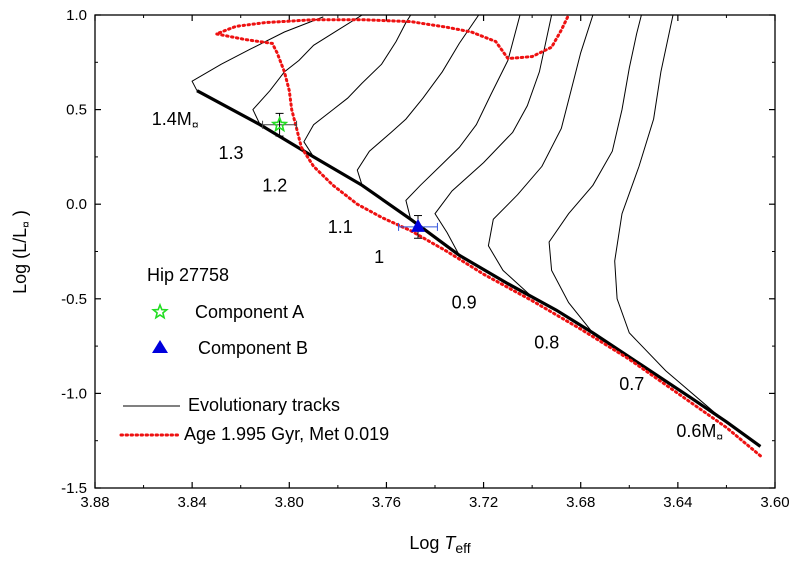 The height and width of the screenshot is (561, 794). What do you see at coordinates (483, 502) in the screenshot?
I see `x-tick-label: 3.72` at bounding box center [483, 502].